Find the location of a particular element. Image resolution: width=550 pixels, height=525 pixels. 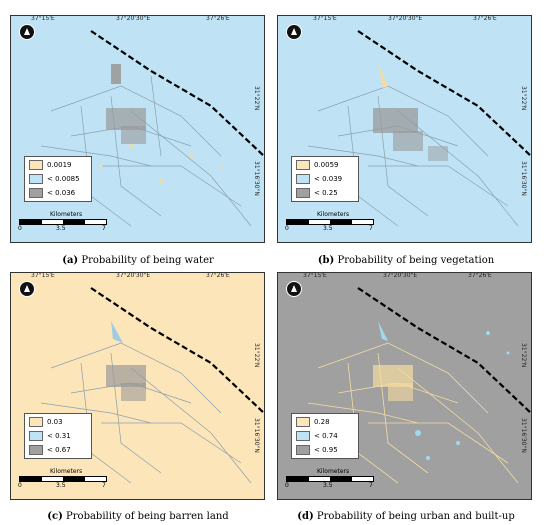

legend: 0.03 < 0.31 < 0.67 is located at coordinates (58, 436).